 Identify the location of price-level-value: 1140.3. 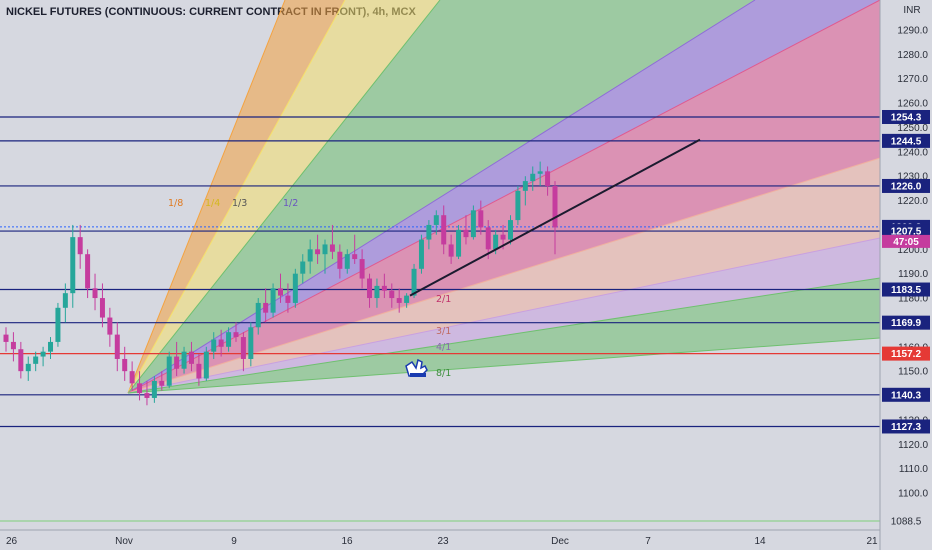
(906, 395).